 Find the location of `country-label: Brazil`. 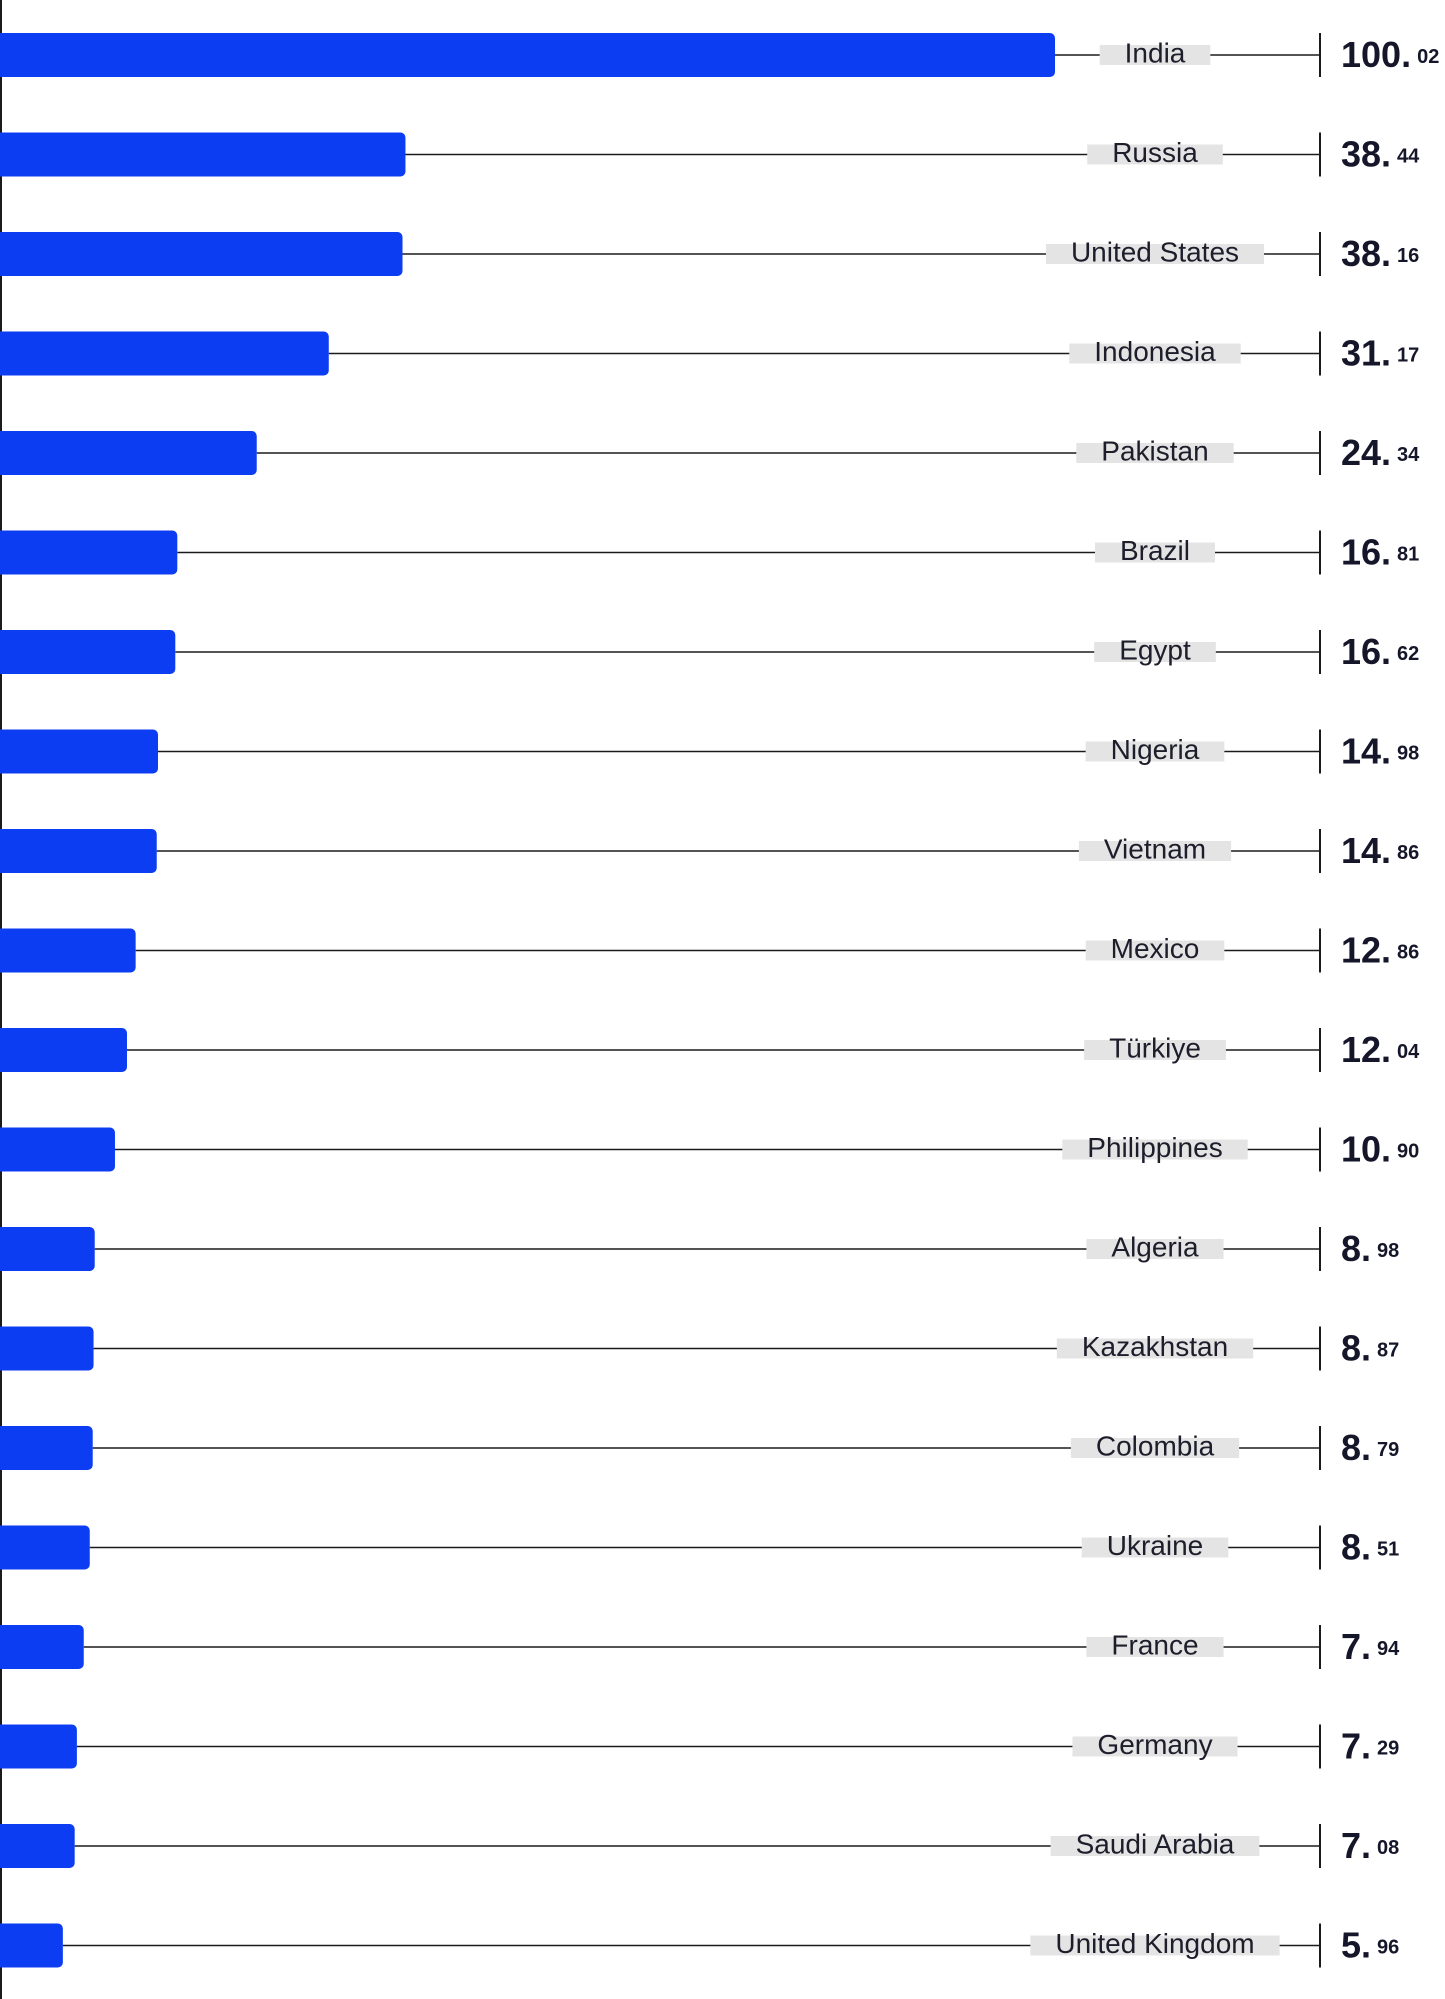

country-label: Brazil is located at coordinates (1155, 550).